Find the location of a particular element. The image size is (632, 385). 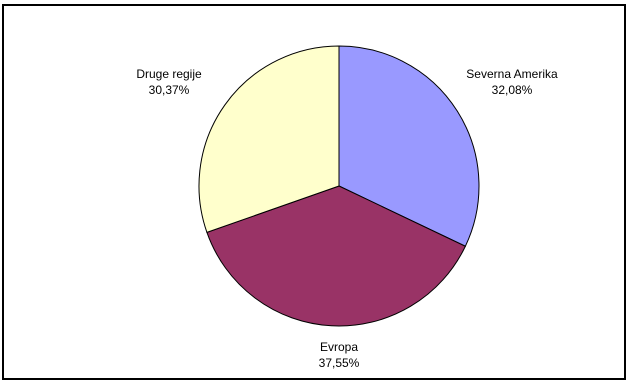

slice-label-1: Evropa is located at coordinates (339, 347).